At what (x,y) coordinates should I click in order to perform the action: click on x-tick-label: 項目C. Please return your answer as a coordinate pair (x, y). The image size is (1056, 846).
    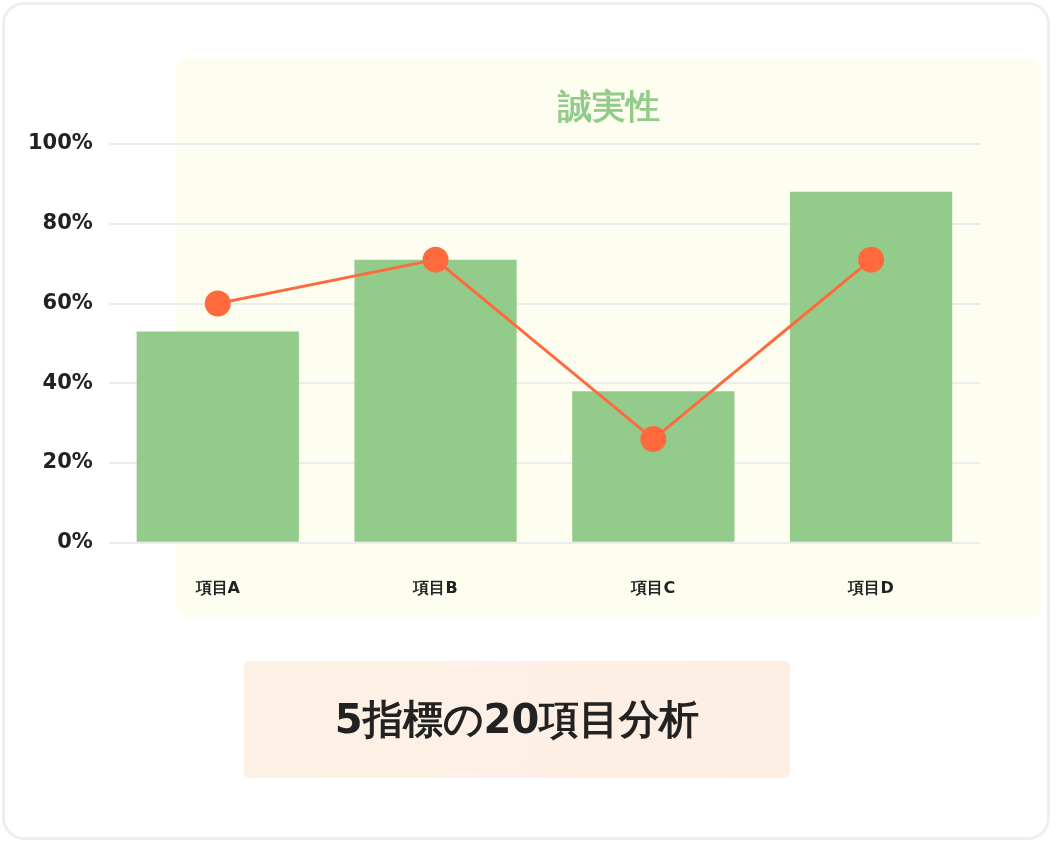
    Looking at the image, I should click on (653, 587).